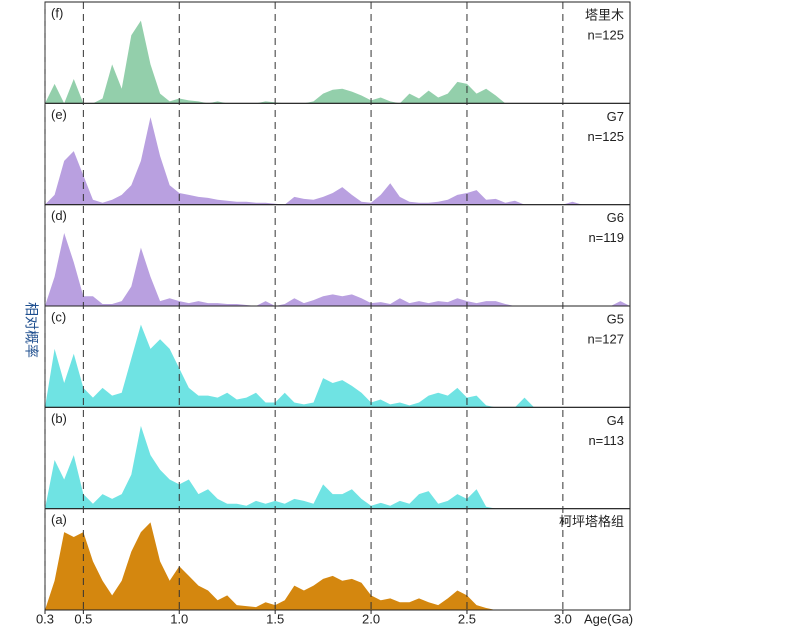 Image resolution: width=800 pixels, height=628 pixels. I want to click on series-name: G6, so click(615, 217).